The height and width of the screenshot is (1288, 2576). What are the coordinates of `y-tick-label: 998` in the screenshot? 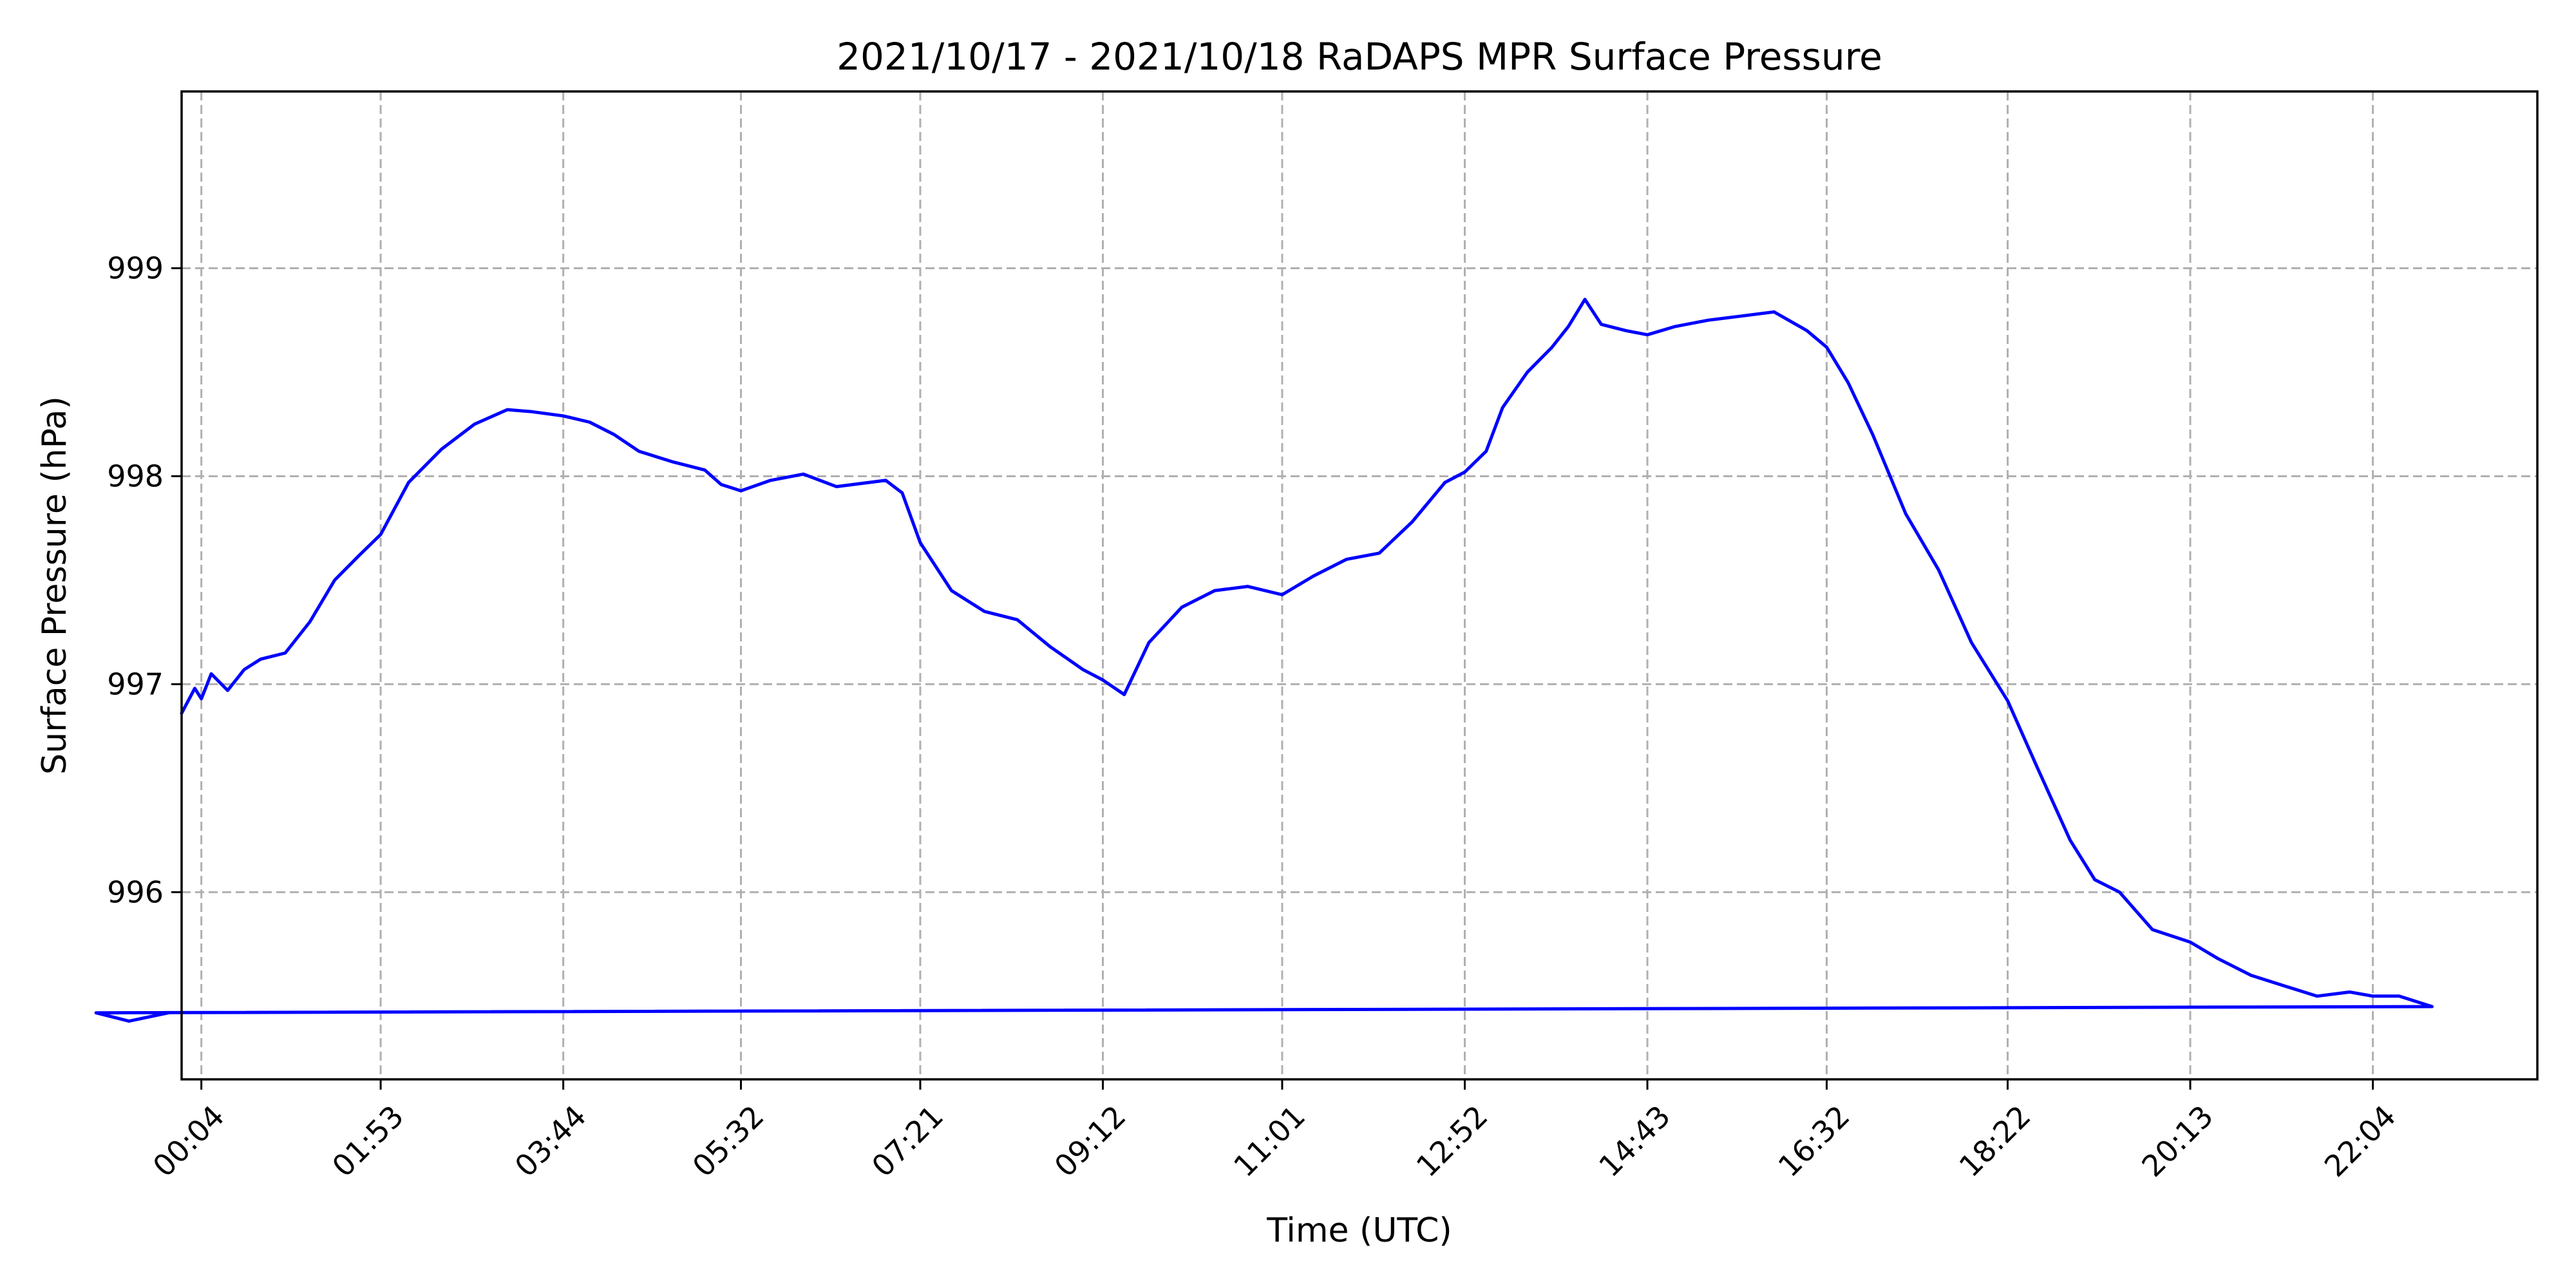 It's located at (135, 476).